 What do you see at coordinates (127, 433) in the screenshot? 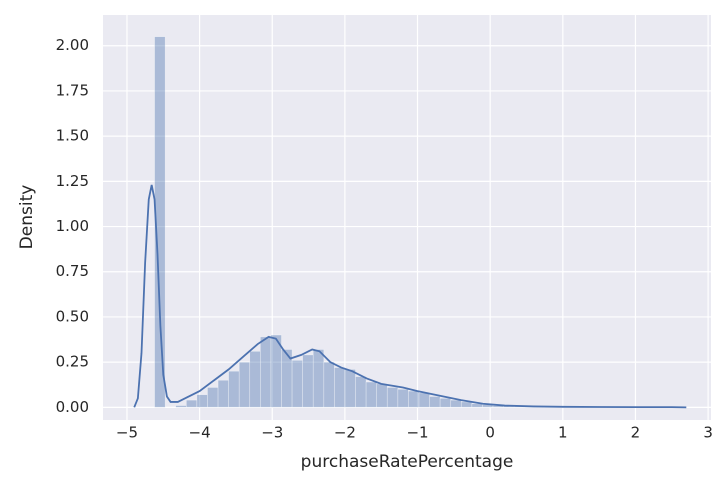
I see `x-tick-label: −5` at bounding box center [127, 433].